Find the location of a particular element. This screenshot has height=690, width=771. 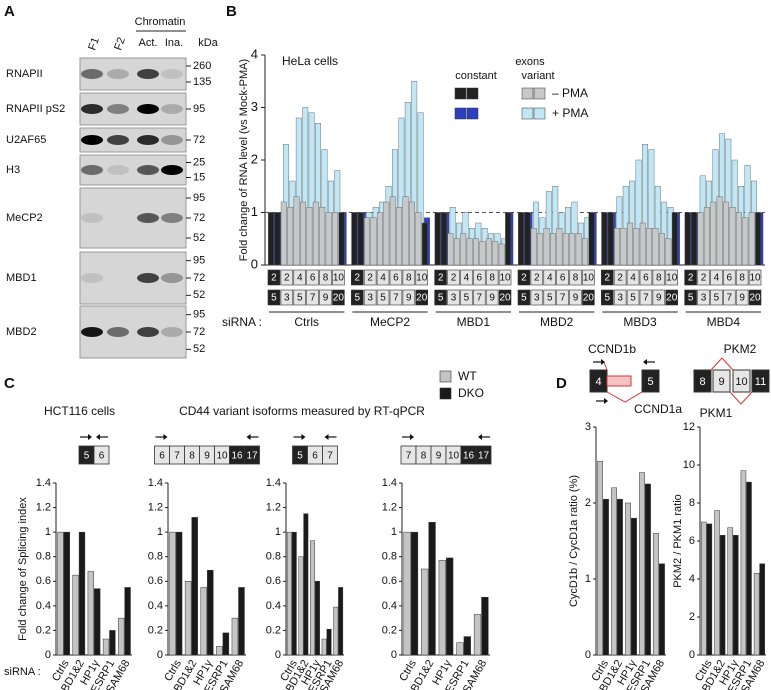

y-tick-label: 0.6 is located at coordinates (43, 581).